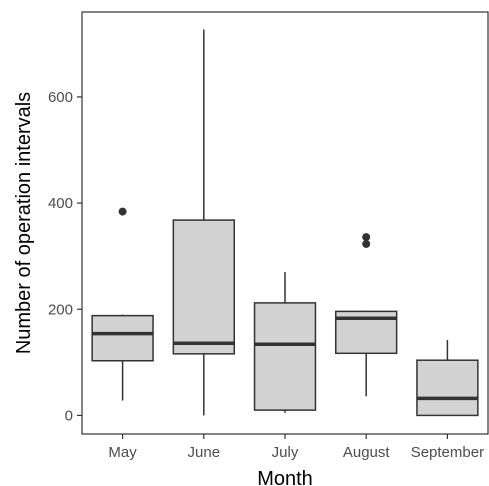  I want to click on box-september, so click(447, 378).